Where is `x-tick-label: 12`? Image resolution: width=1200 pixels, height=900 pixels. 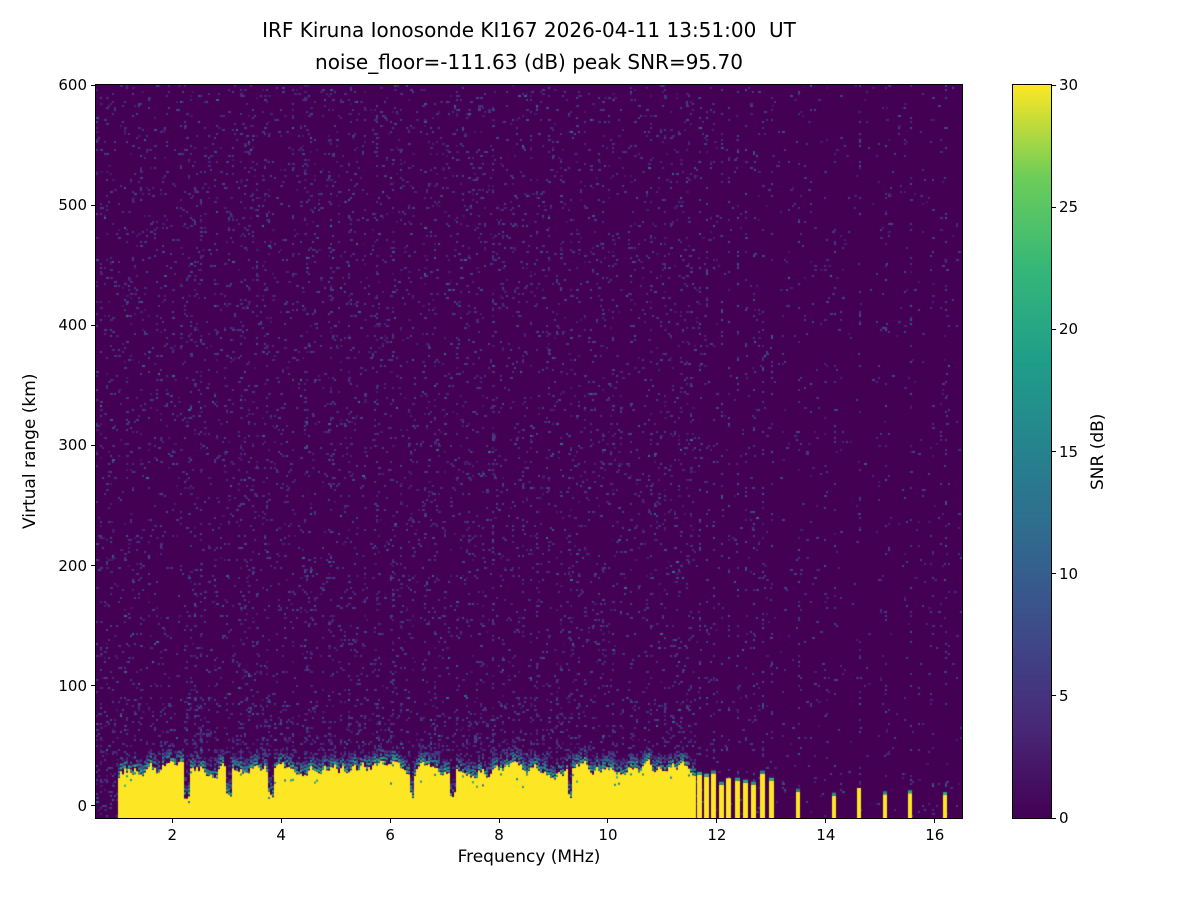 x-tick-label: 12 is located at coordinates (717, 835).